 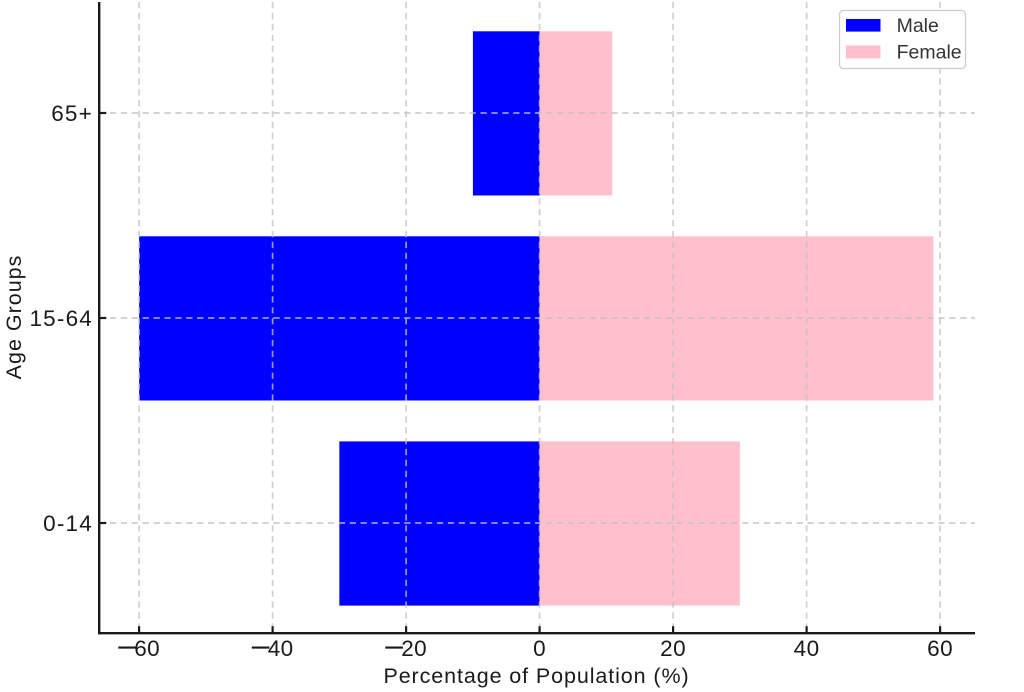 What do you see at coordinates (68, 523) in the screenshot?
I see `svg-text: 0-14` at bounding box center [68, 523].